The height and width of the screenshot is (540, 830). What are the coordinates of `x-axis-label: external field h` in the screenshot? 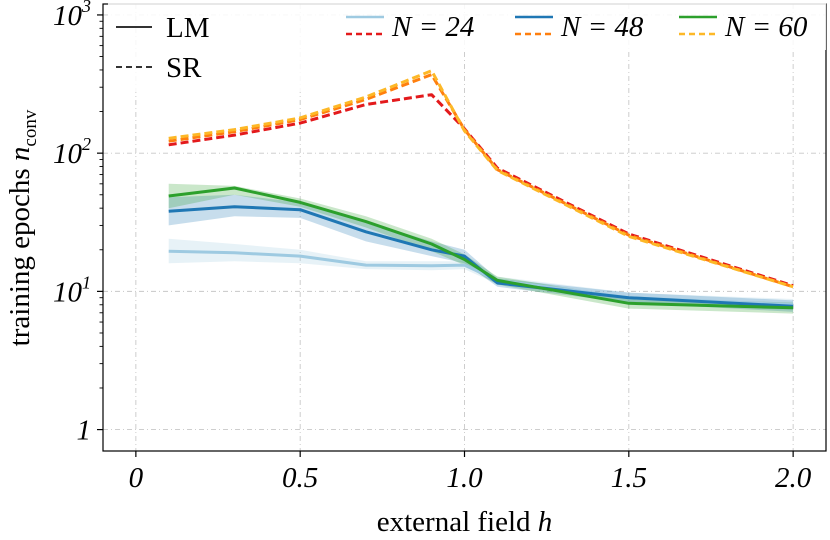 It's located at (465, 522).